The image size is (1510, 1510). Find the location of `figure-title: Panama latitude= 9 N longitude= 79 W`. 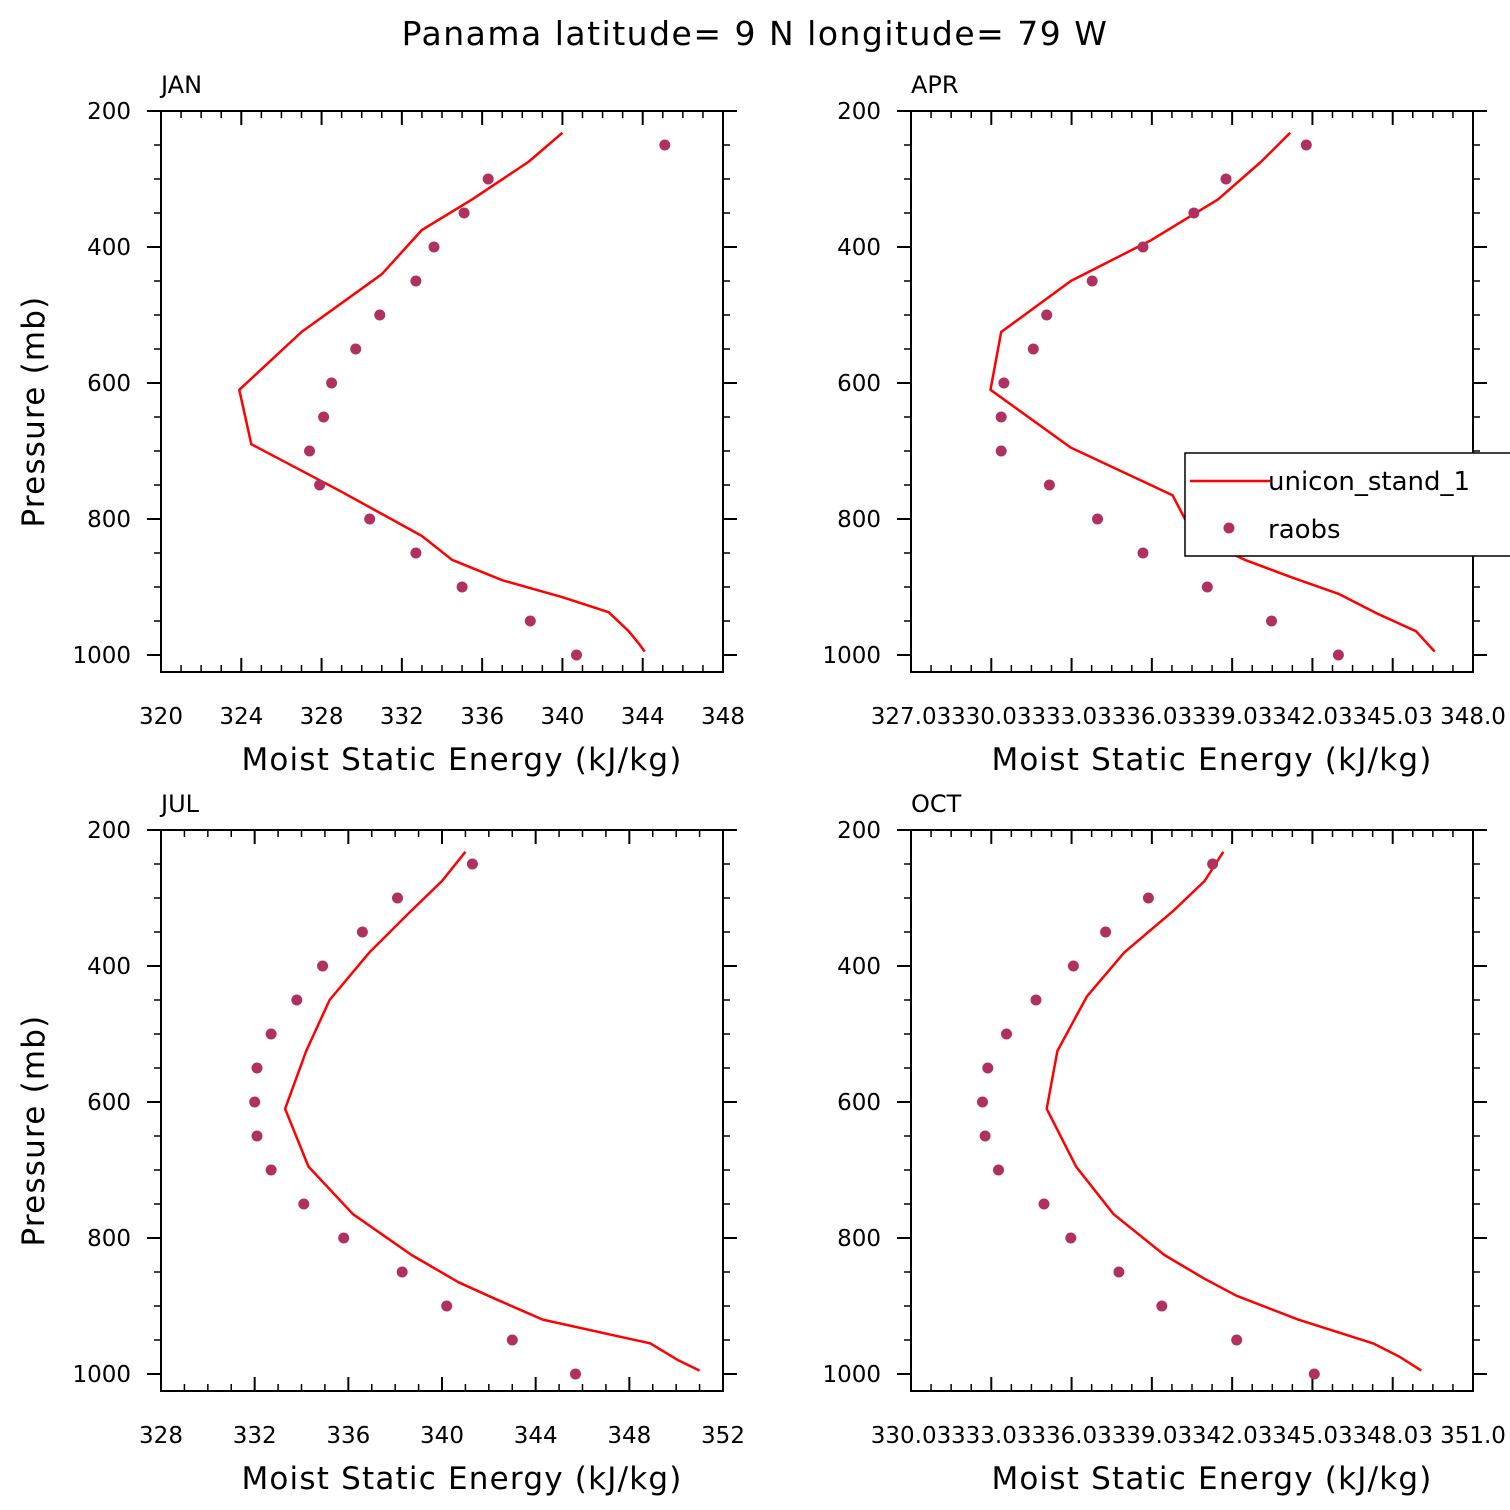

figure-title: Panama latitude= 9 N longitude= 79 W is located at coordinates (755, 33).